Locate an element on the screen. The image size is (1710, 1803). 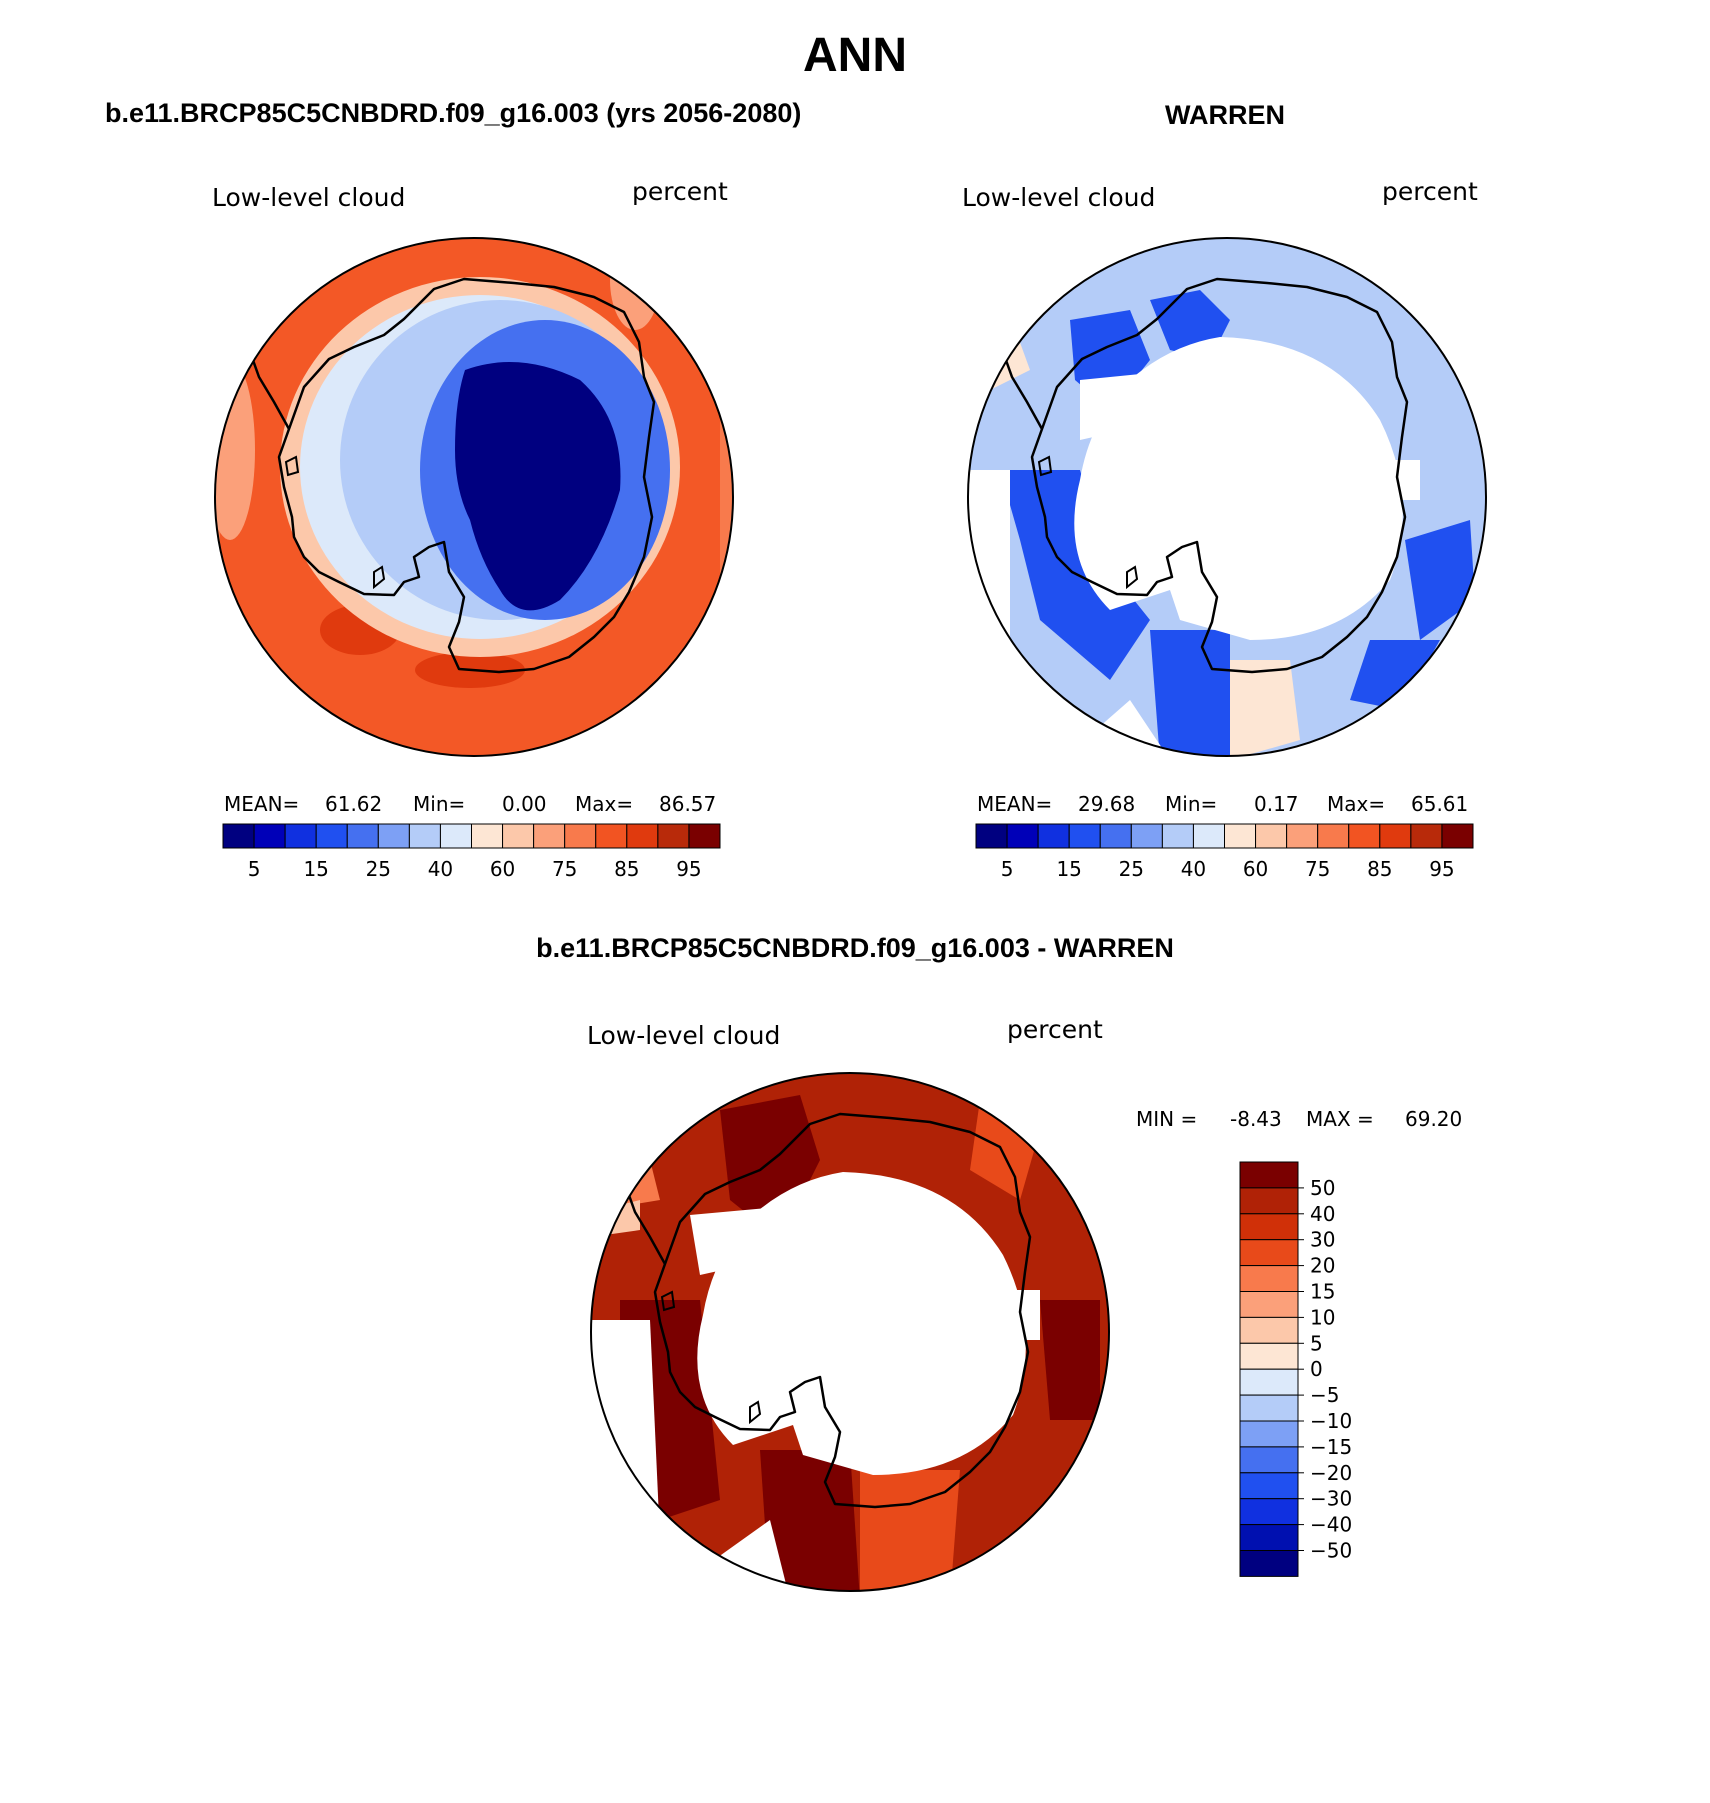
obs-min-label: Min= is located at coordinates (1191, 804).